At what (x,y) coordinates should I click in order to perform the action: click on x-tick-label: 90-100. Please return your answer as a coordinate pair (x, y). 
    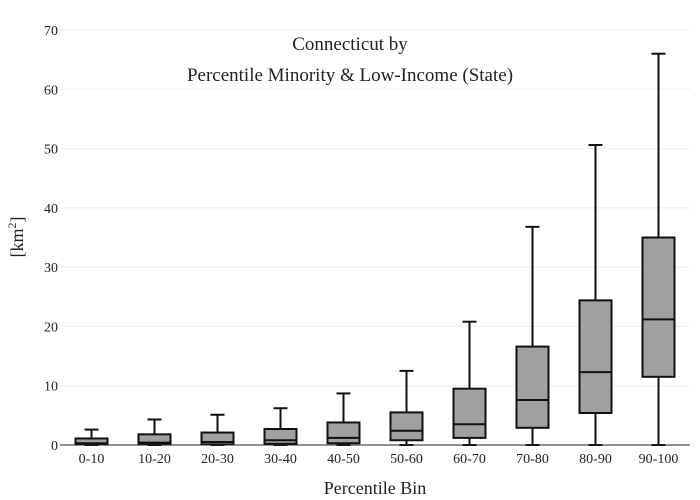
    Looking at the image, I should click on (659, 459).